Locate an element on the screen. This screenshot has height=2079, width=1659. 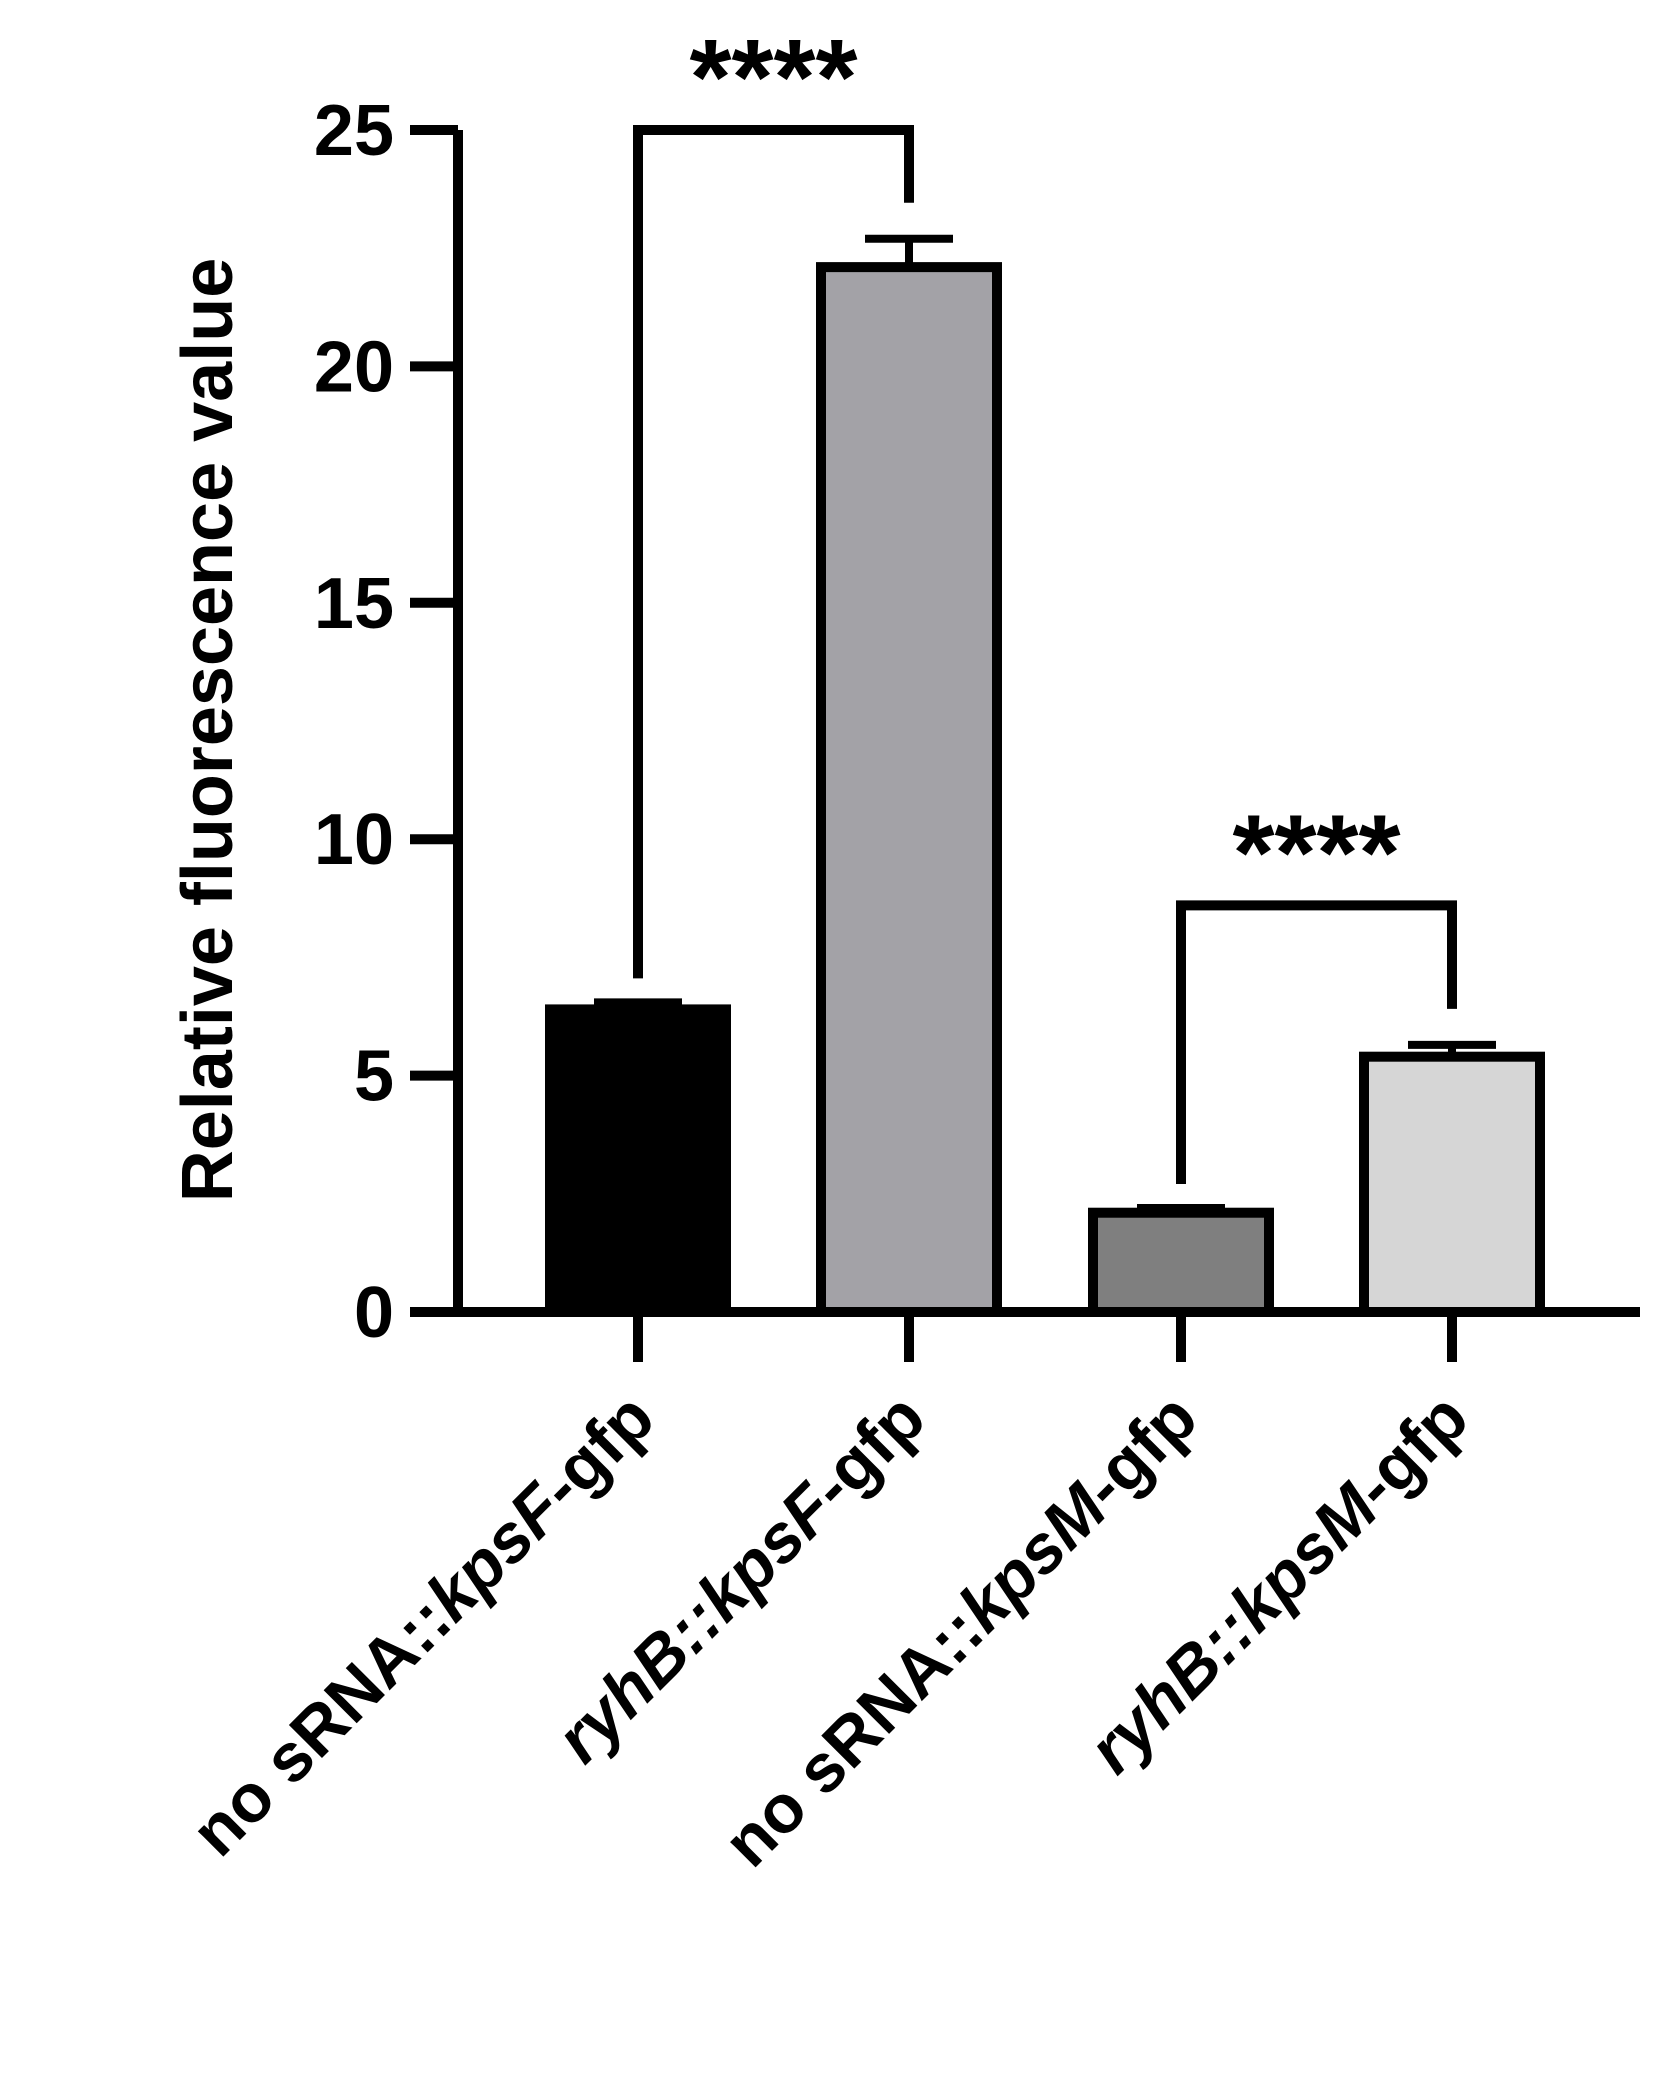
y-tick-label: 10 is located at coordinates (354, 840).